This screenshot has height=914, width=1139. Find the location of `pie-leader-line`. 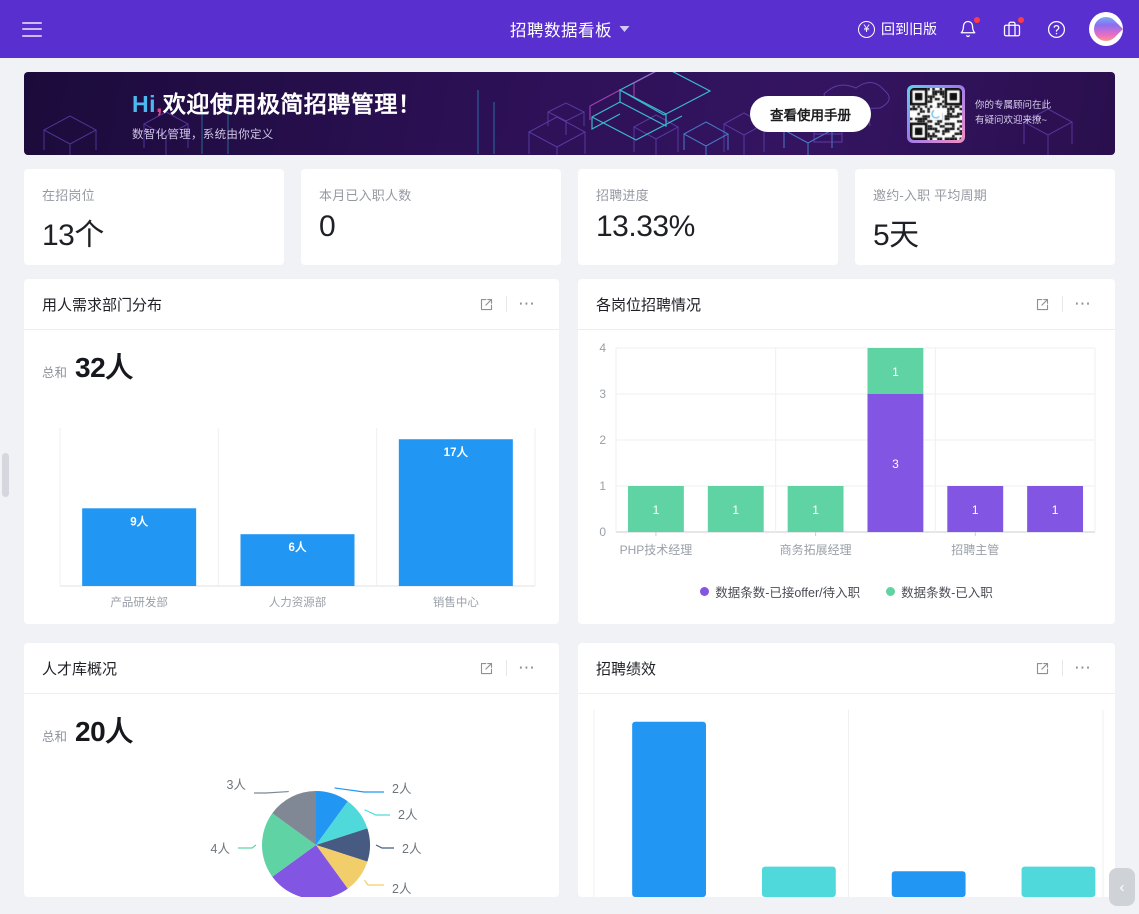

pie-leader-line is located at coordinates (377, 812).